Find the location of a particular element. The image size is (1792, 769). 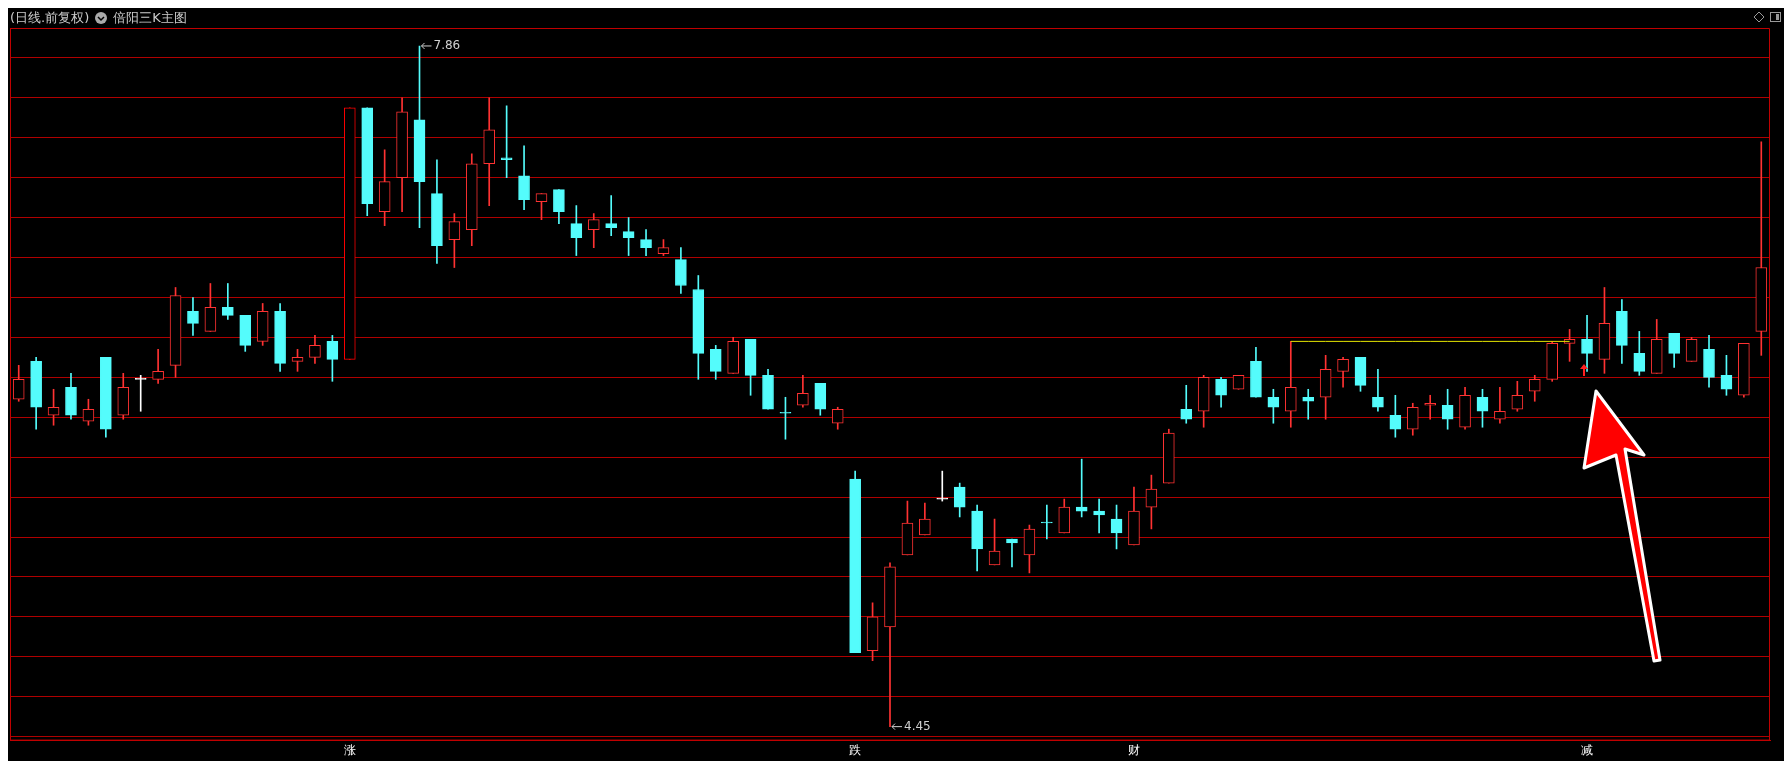

chart-subtitle: 倍阳三K主图 is located at coordinates (150, 18).